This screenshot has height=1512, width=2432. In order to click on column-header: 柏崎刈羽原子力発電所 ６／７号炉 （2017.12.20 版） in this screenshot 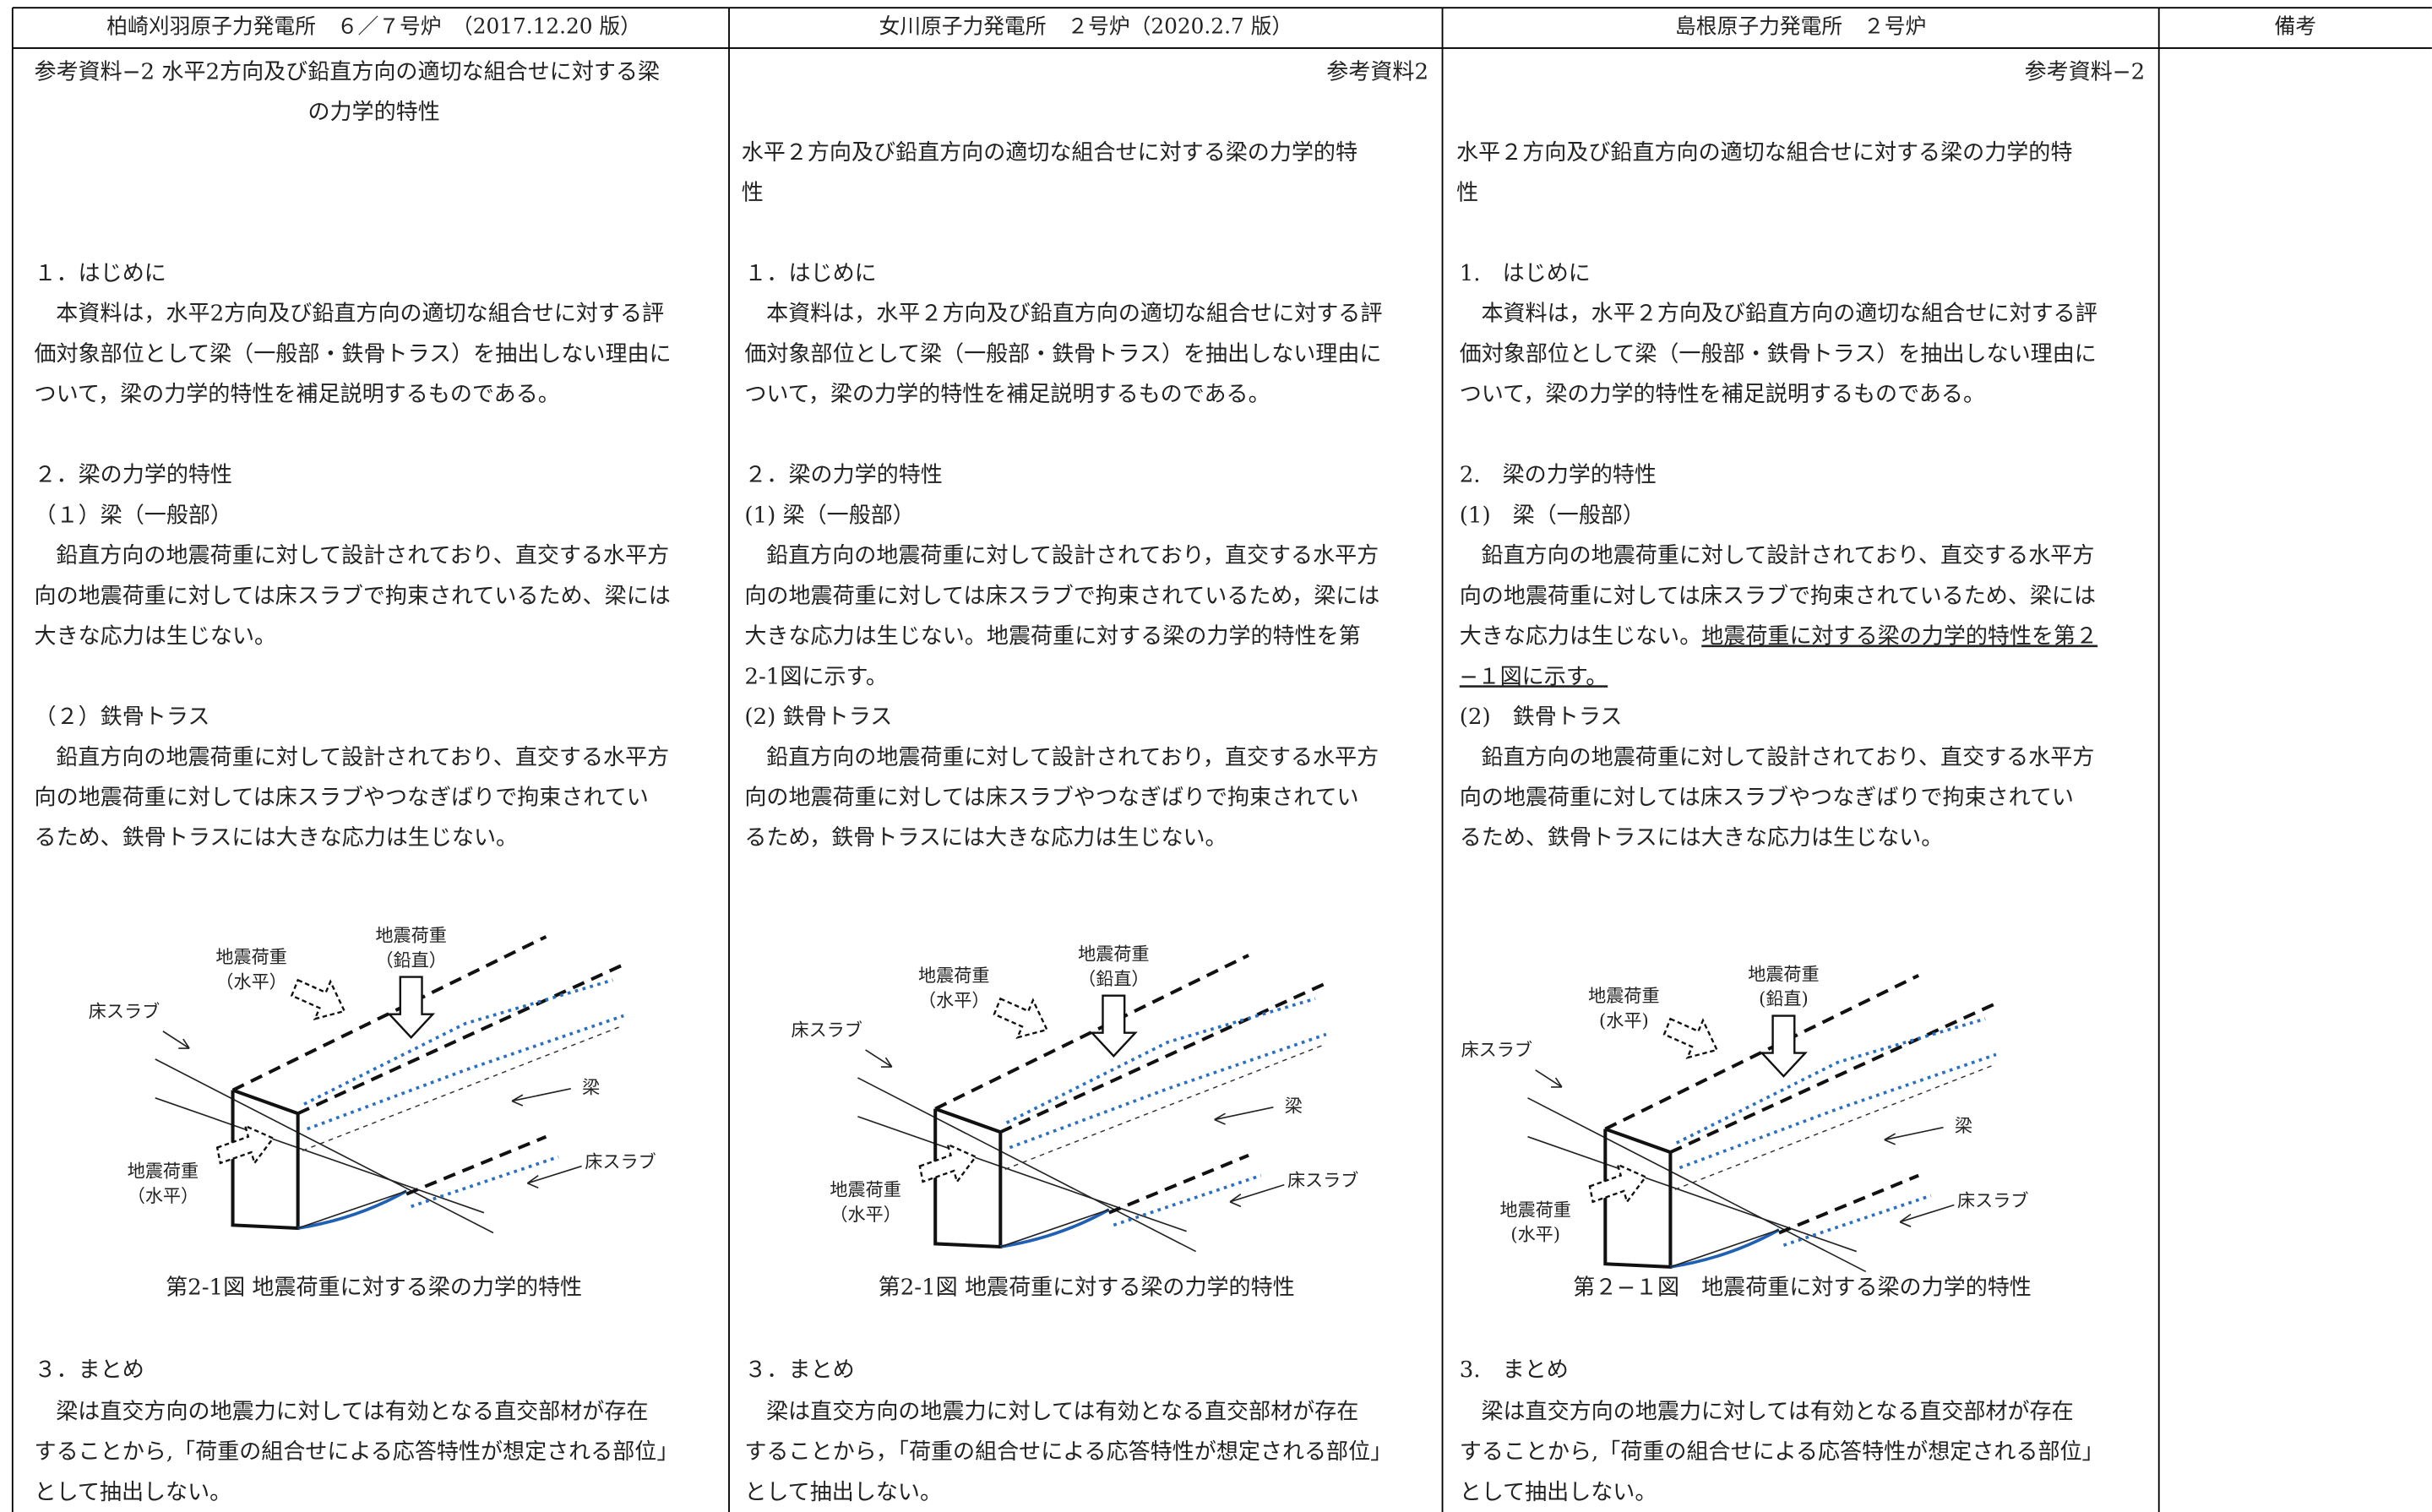, I will do `click(373, 27)`.